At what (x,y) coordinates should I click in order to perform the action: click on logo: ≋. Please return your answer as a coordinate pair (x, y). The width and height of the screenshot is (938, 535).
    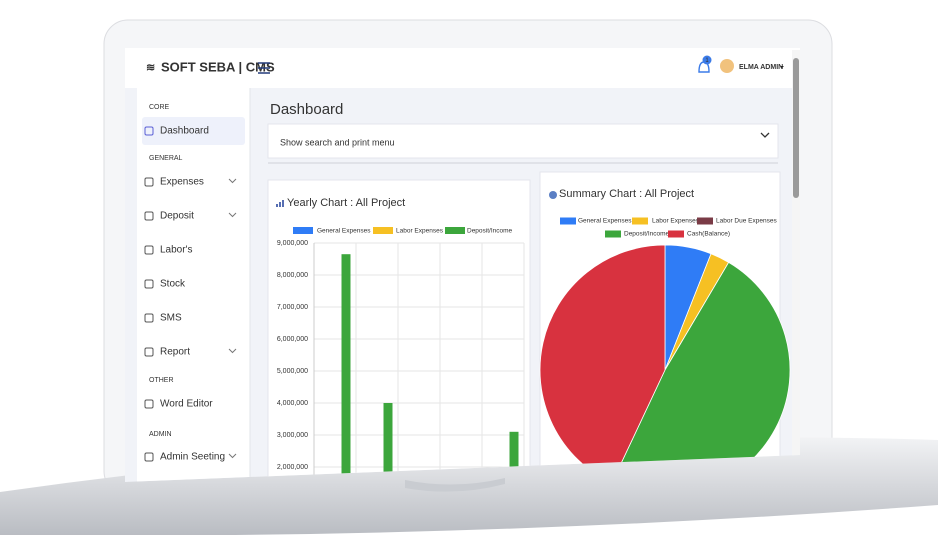
    Looking at the image, I should click on (150, 68).